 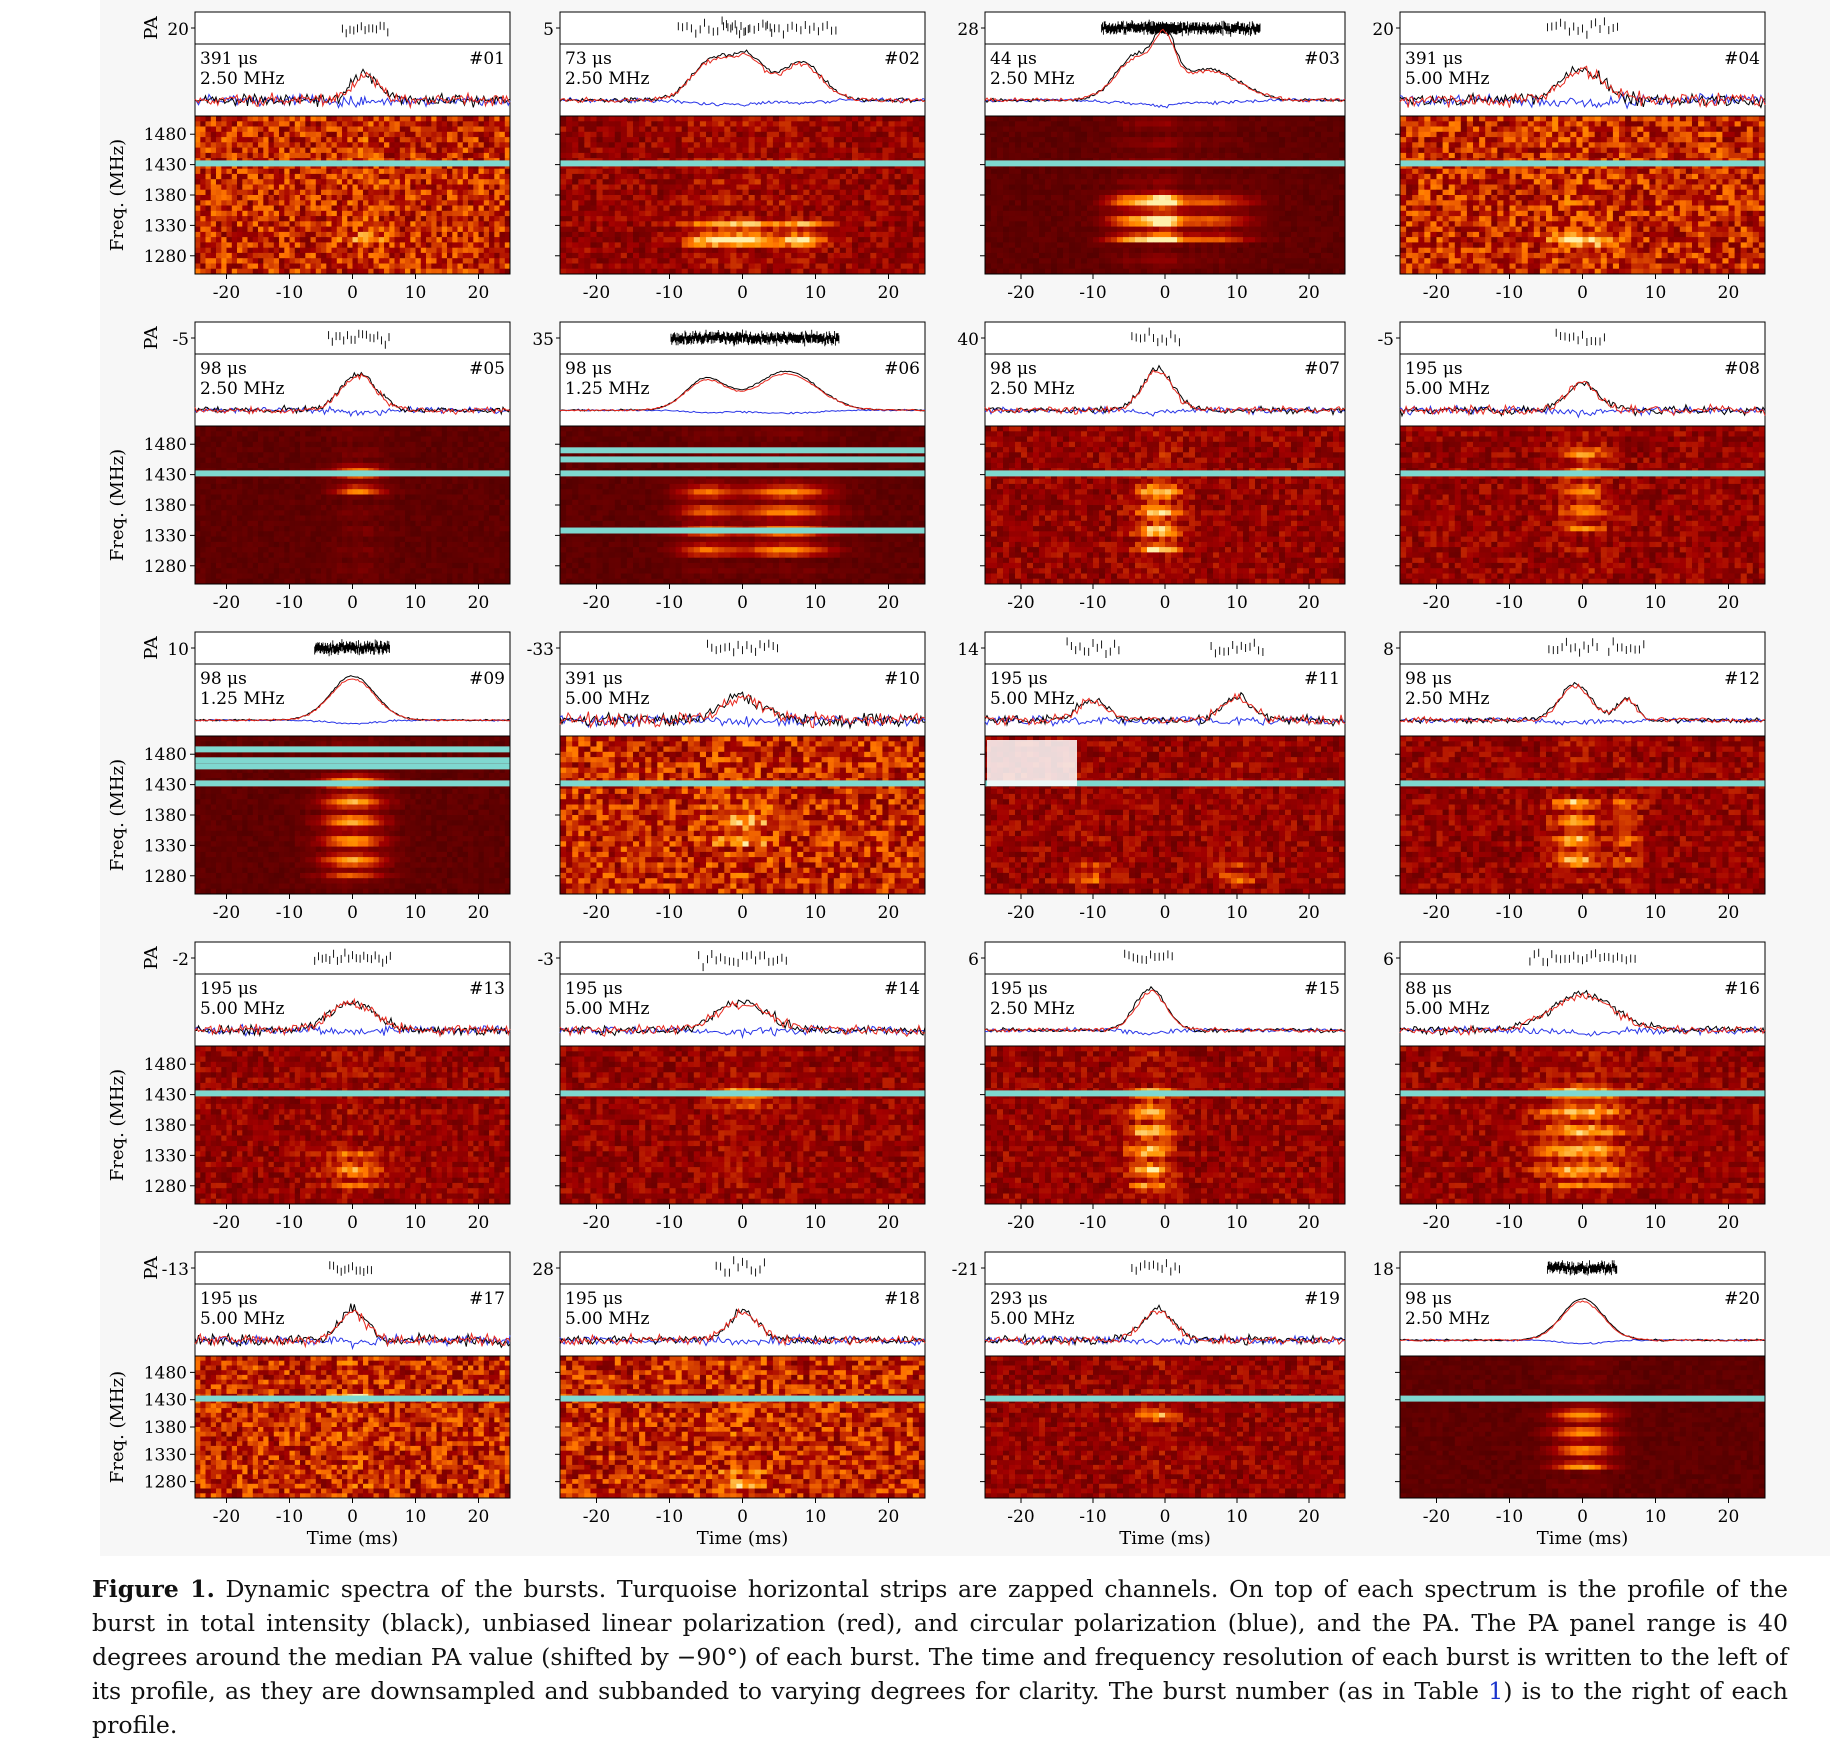 What do you see at coordinates (734, 157) in the screenshot?
I see `burst-panel: 573 μs2.50 MHz#02-20 -10 0 10 20` at bounding box center [734, 157].